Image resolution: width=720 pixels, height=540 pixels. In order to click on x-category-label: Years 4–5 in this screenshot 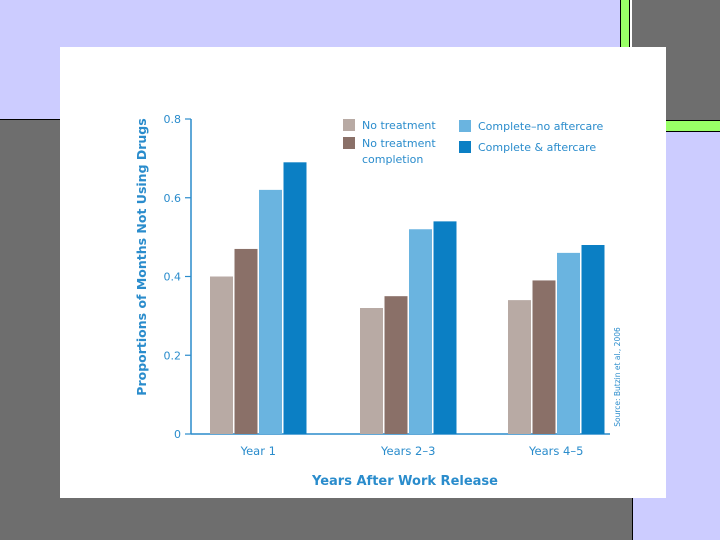, I will do `click(555, 451)`.